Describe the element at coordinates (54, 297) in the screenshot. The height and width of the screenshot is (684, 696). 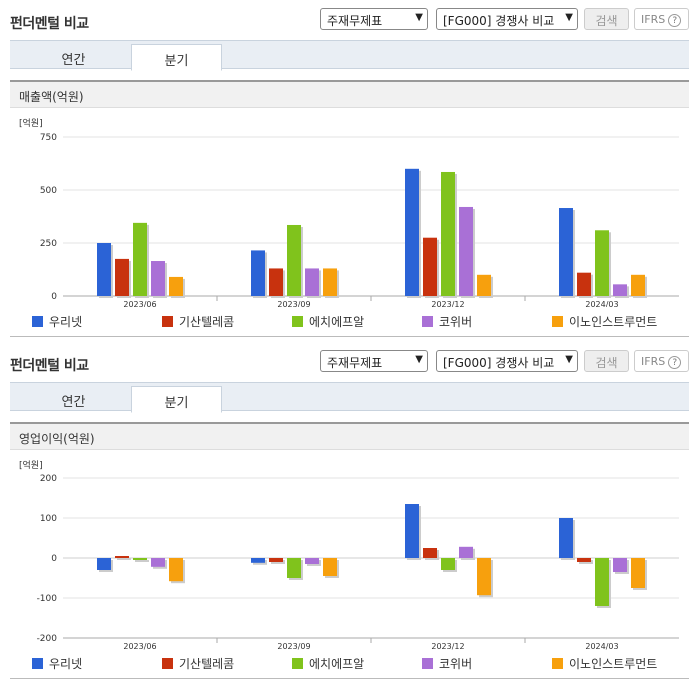
I see `y-tick-label: 0` at that location.